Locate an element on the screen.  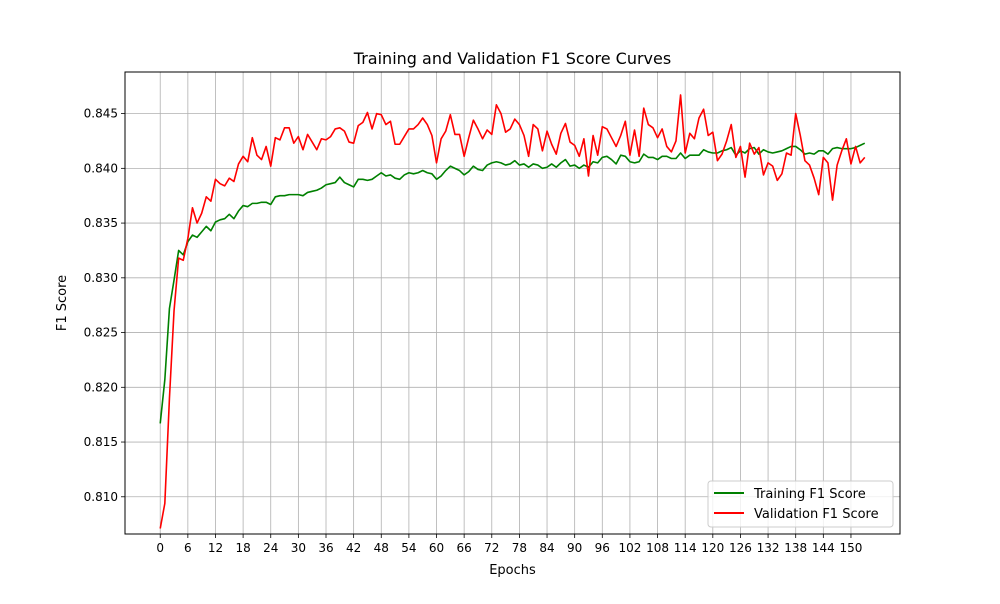
x-tick-label: 90 is located at coordinates (574, 548).